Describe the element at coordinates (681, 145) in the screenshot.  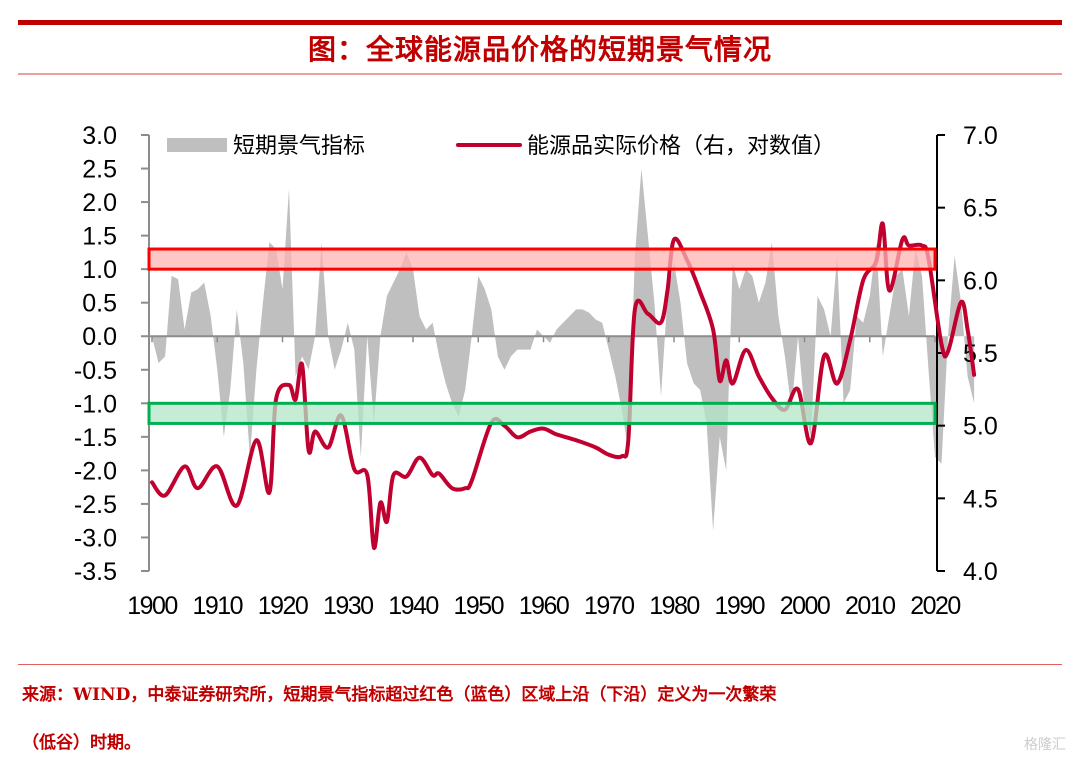
I see `legend-label-price: 能源品实际价格（右，对数值）` at that location.